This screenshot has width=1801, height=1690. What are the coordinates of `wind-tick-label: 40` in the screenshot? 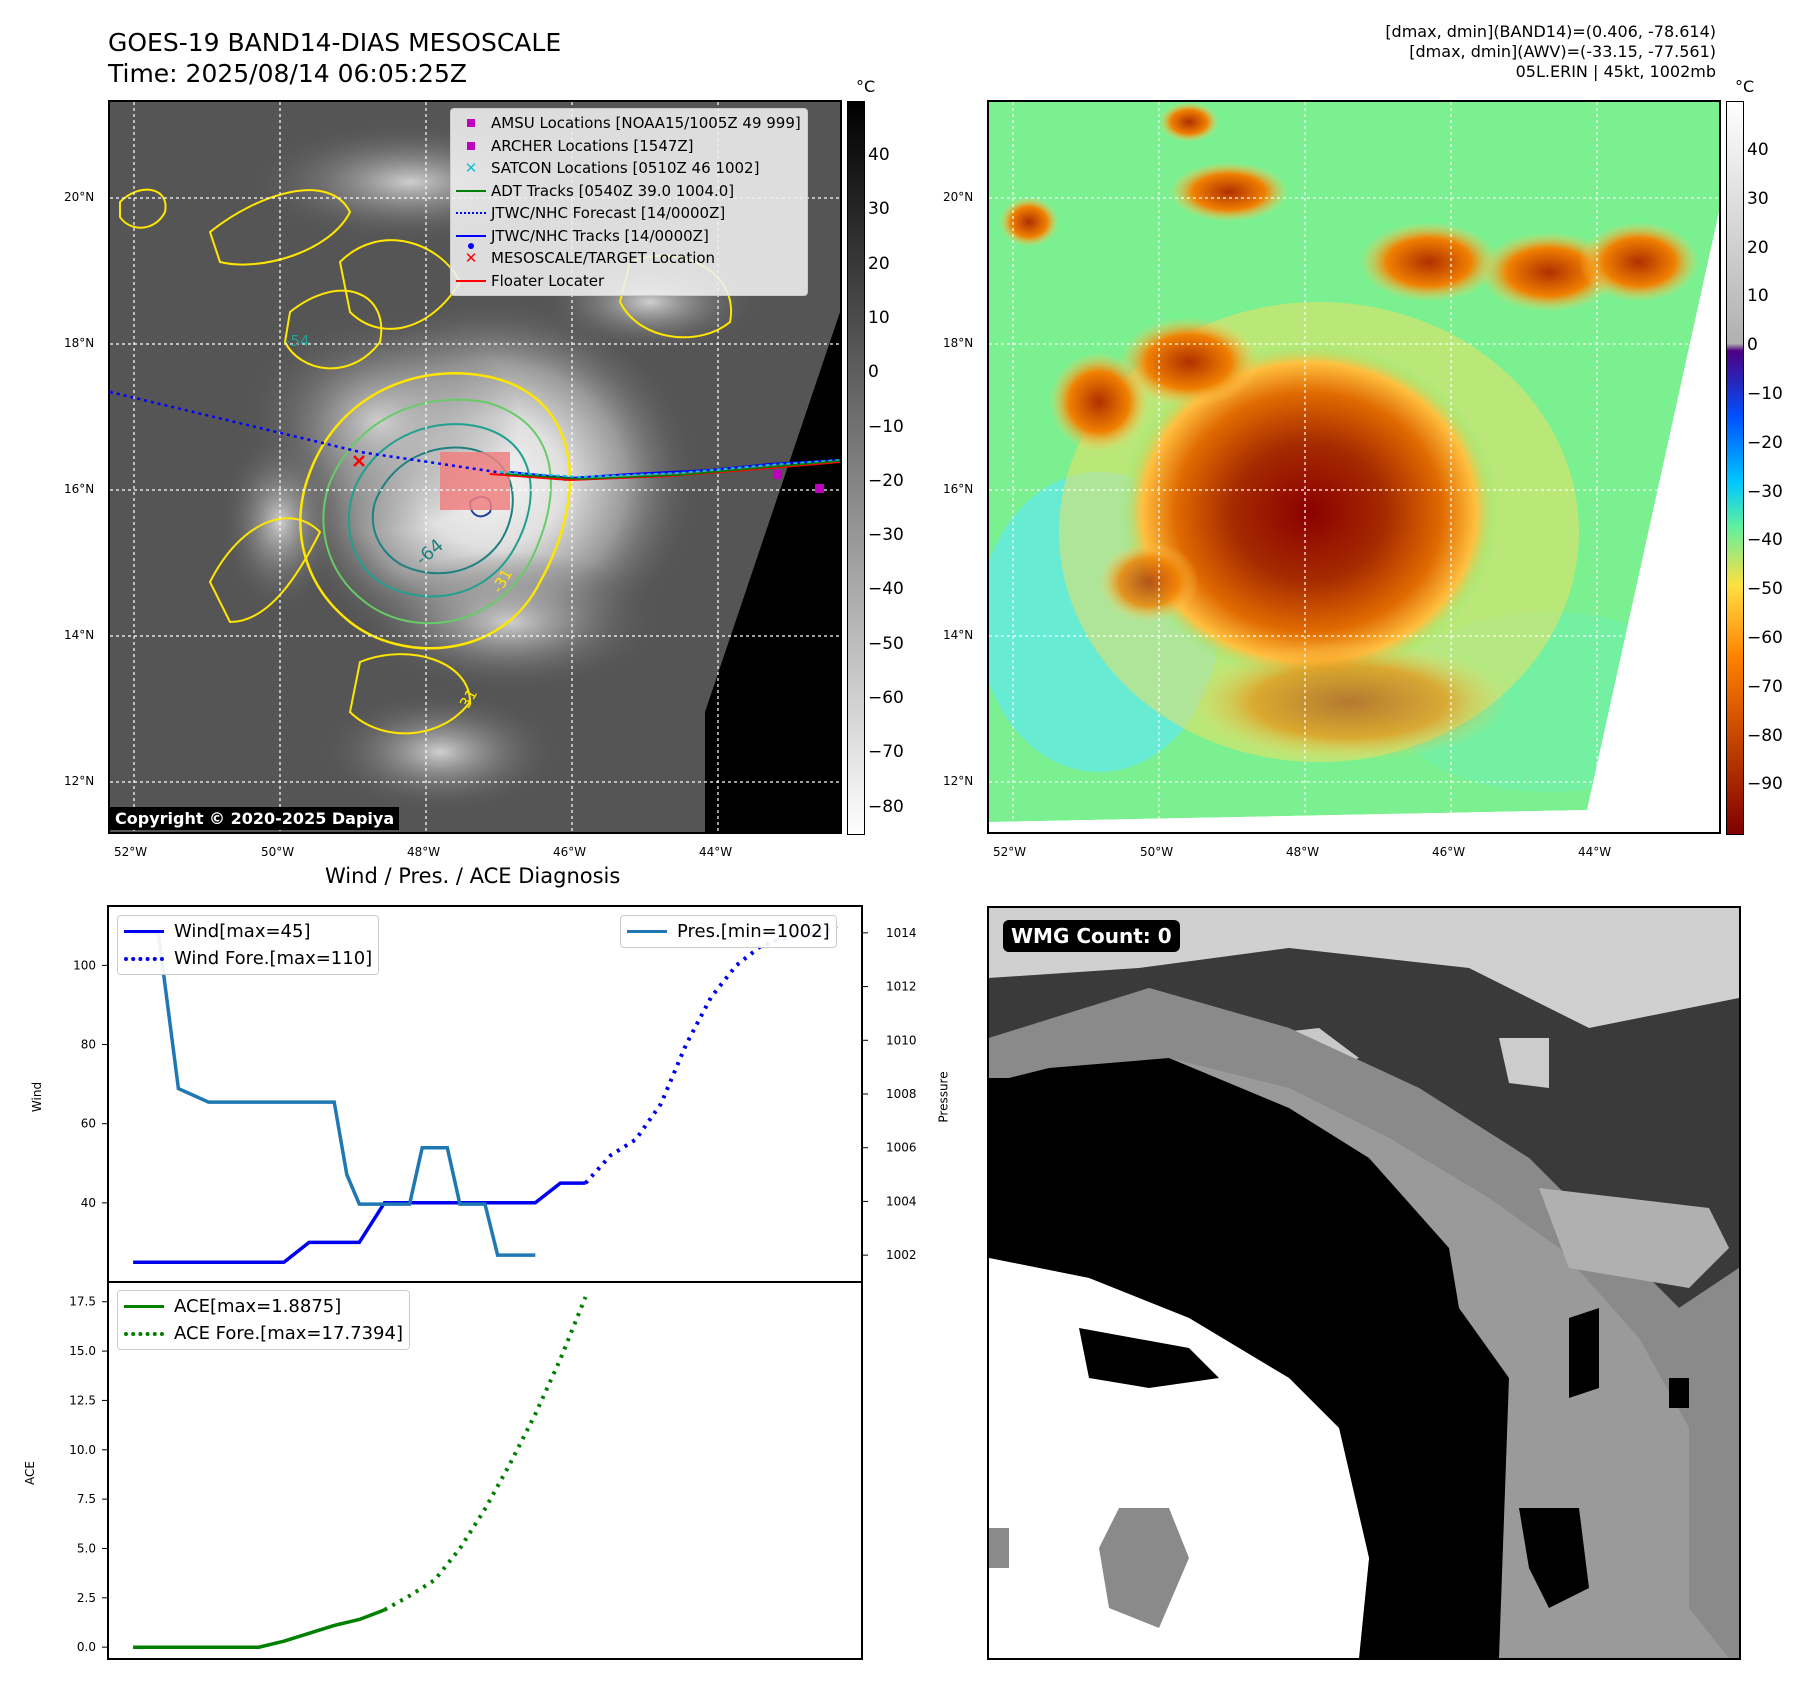 It's located at (88, 1203).